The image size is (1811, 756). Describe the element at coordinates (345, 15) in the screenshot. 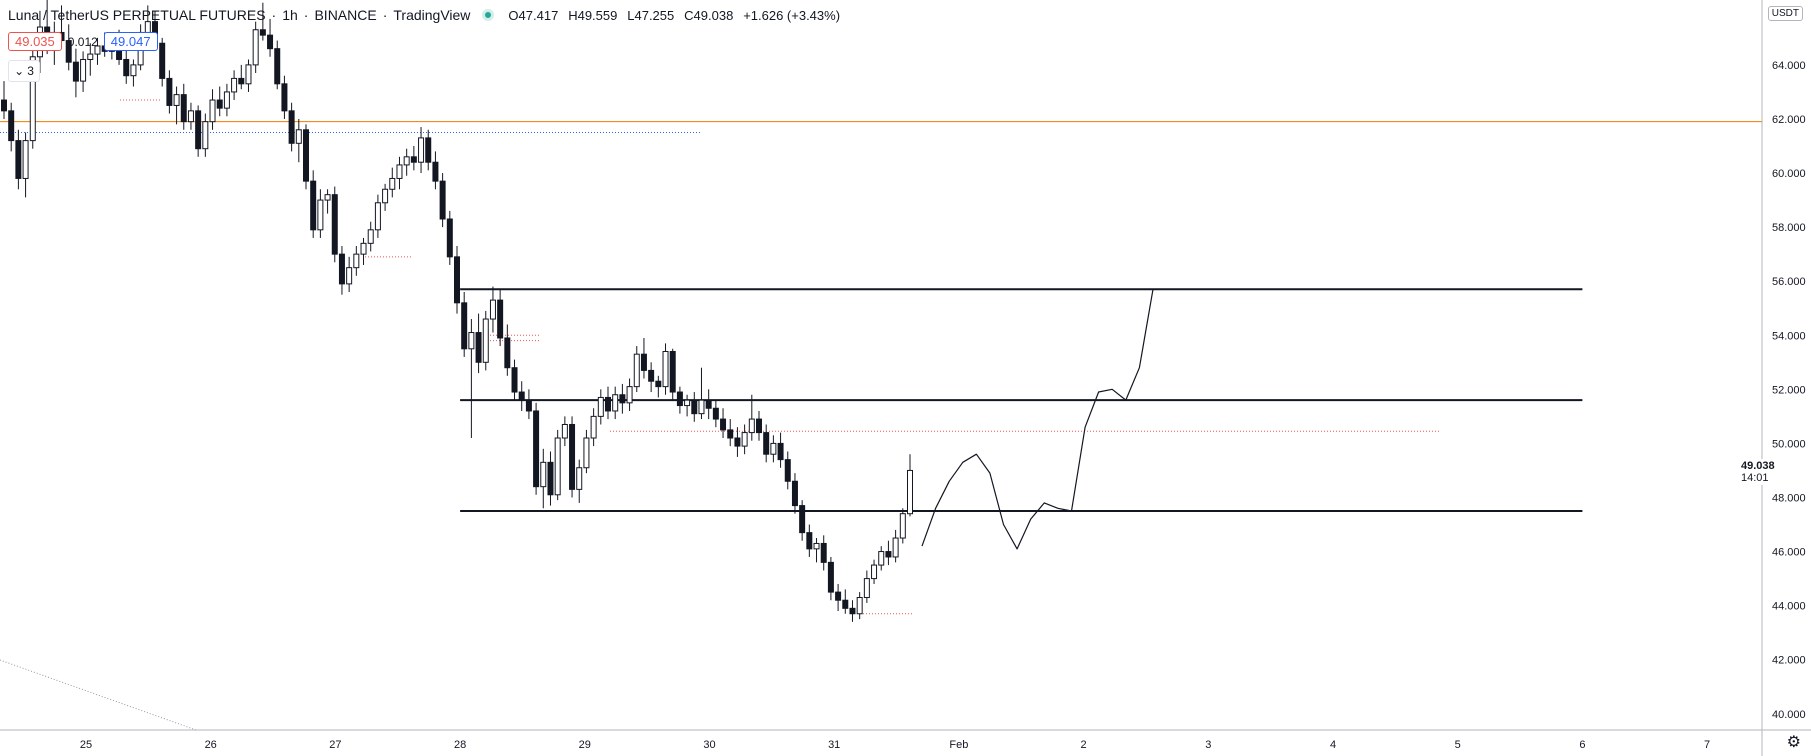

I see `exchange-label: BINANCE` at that location.